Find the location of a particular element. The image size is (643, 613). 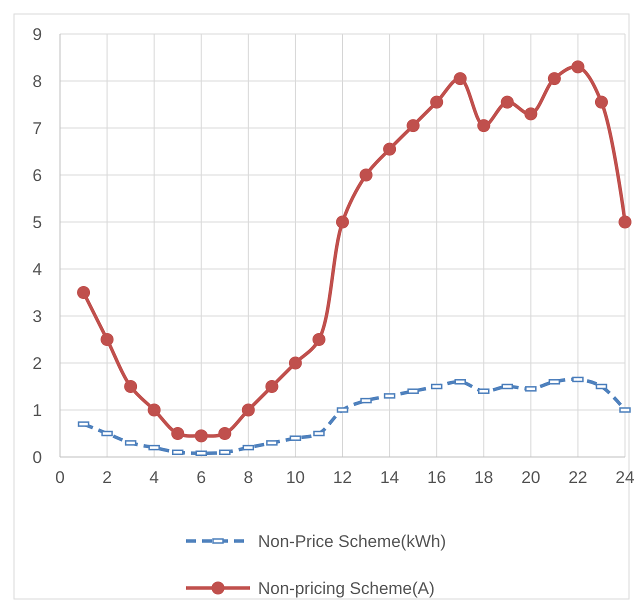

legend-label: Non-pricing Scheme(A) is located at coordinates (346, 588).